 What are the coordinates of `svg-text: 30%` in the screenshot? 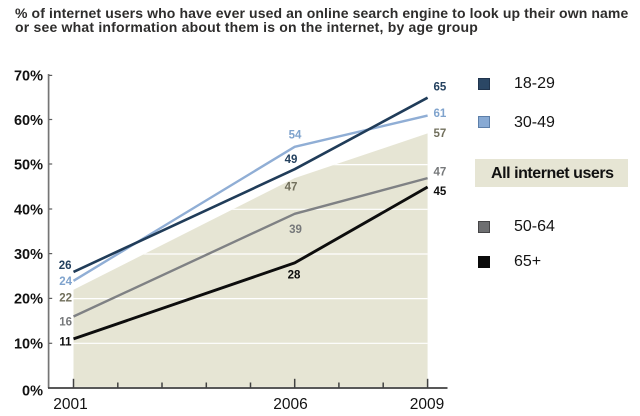 It's located at (28, 255).